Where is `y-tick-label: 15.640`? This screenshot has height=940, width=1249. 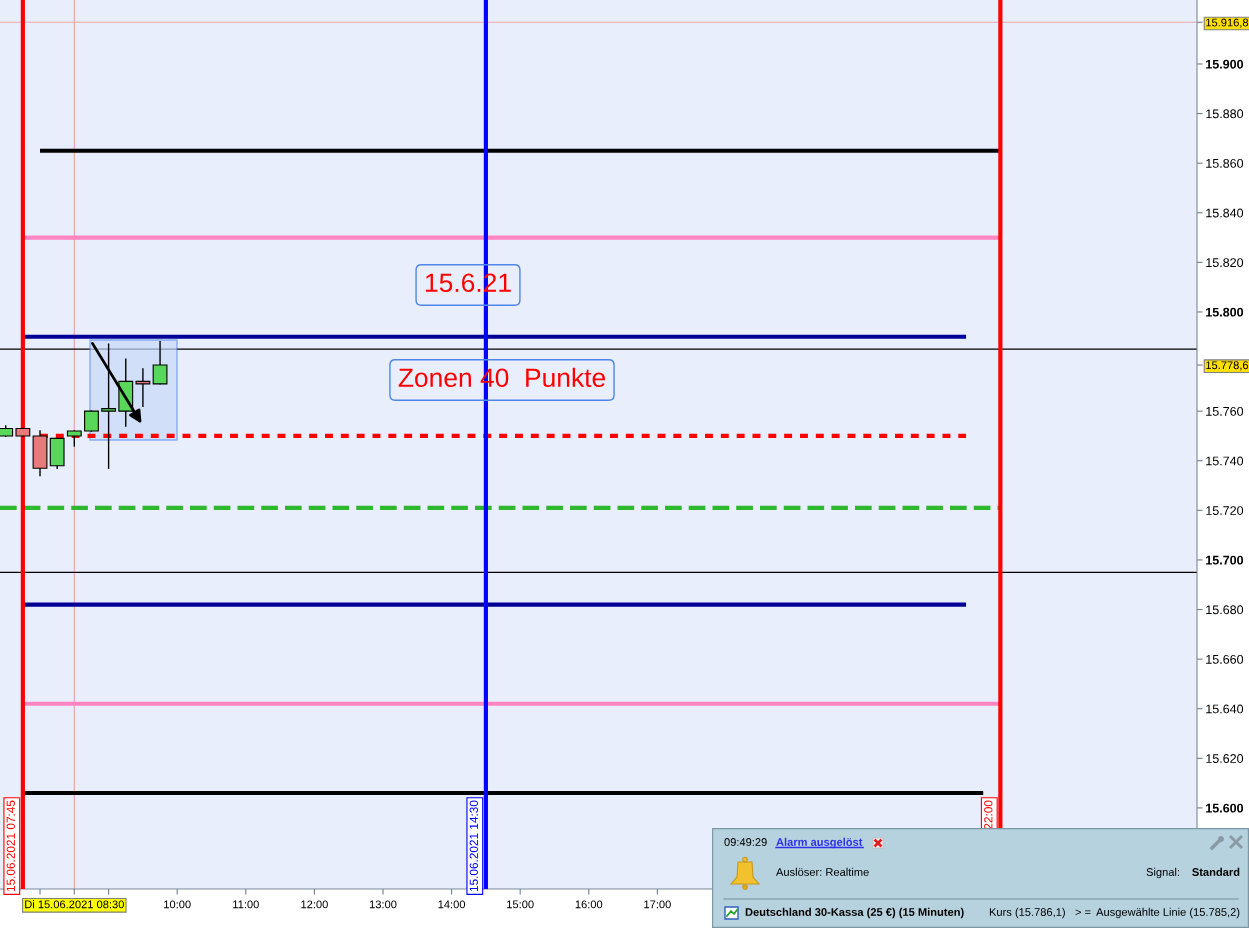 y-tick-label: 15.640 is located at coordinates (1225, 709).